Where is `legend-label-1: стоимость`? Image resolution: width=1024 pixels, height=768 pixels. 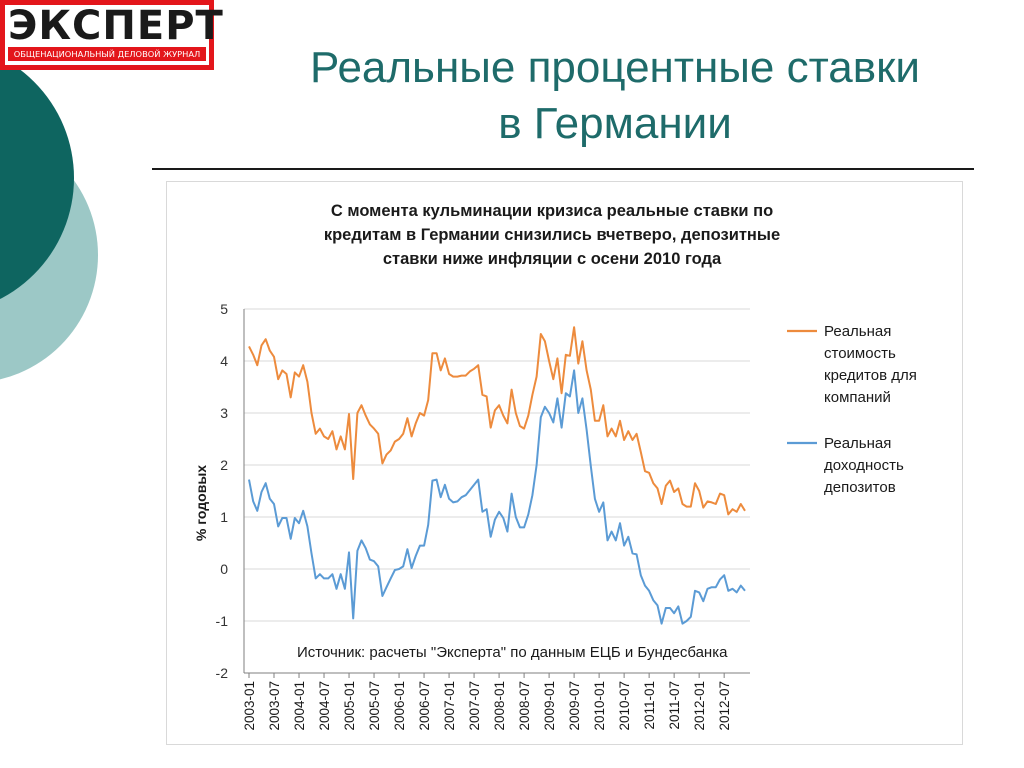
legend-label-1: стоимость is located at coordinates (860, 353).